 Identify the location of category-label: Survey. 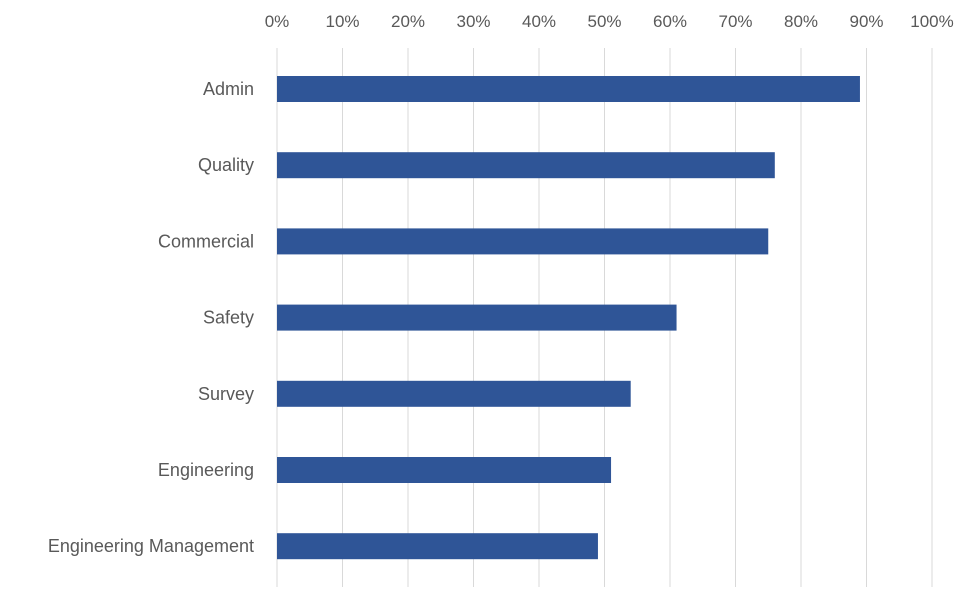
(226, 394).